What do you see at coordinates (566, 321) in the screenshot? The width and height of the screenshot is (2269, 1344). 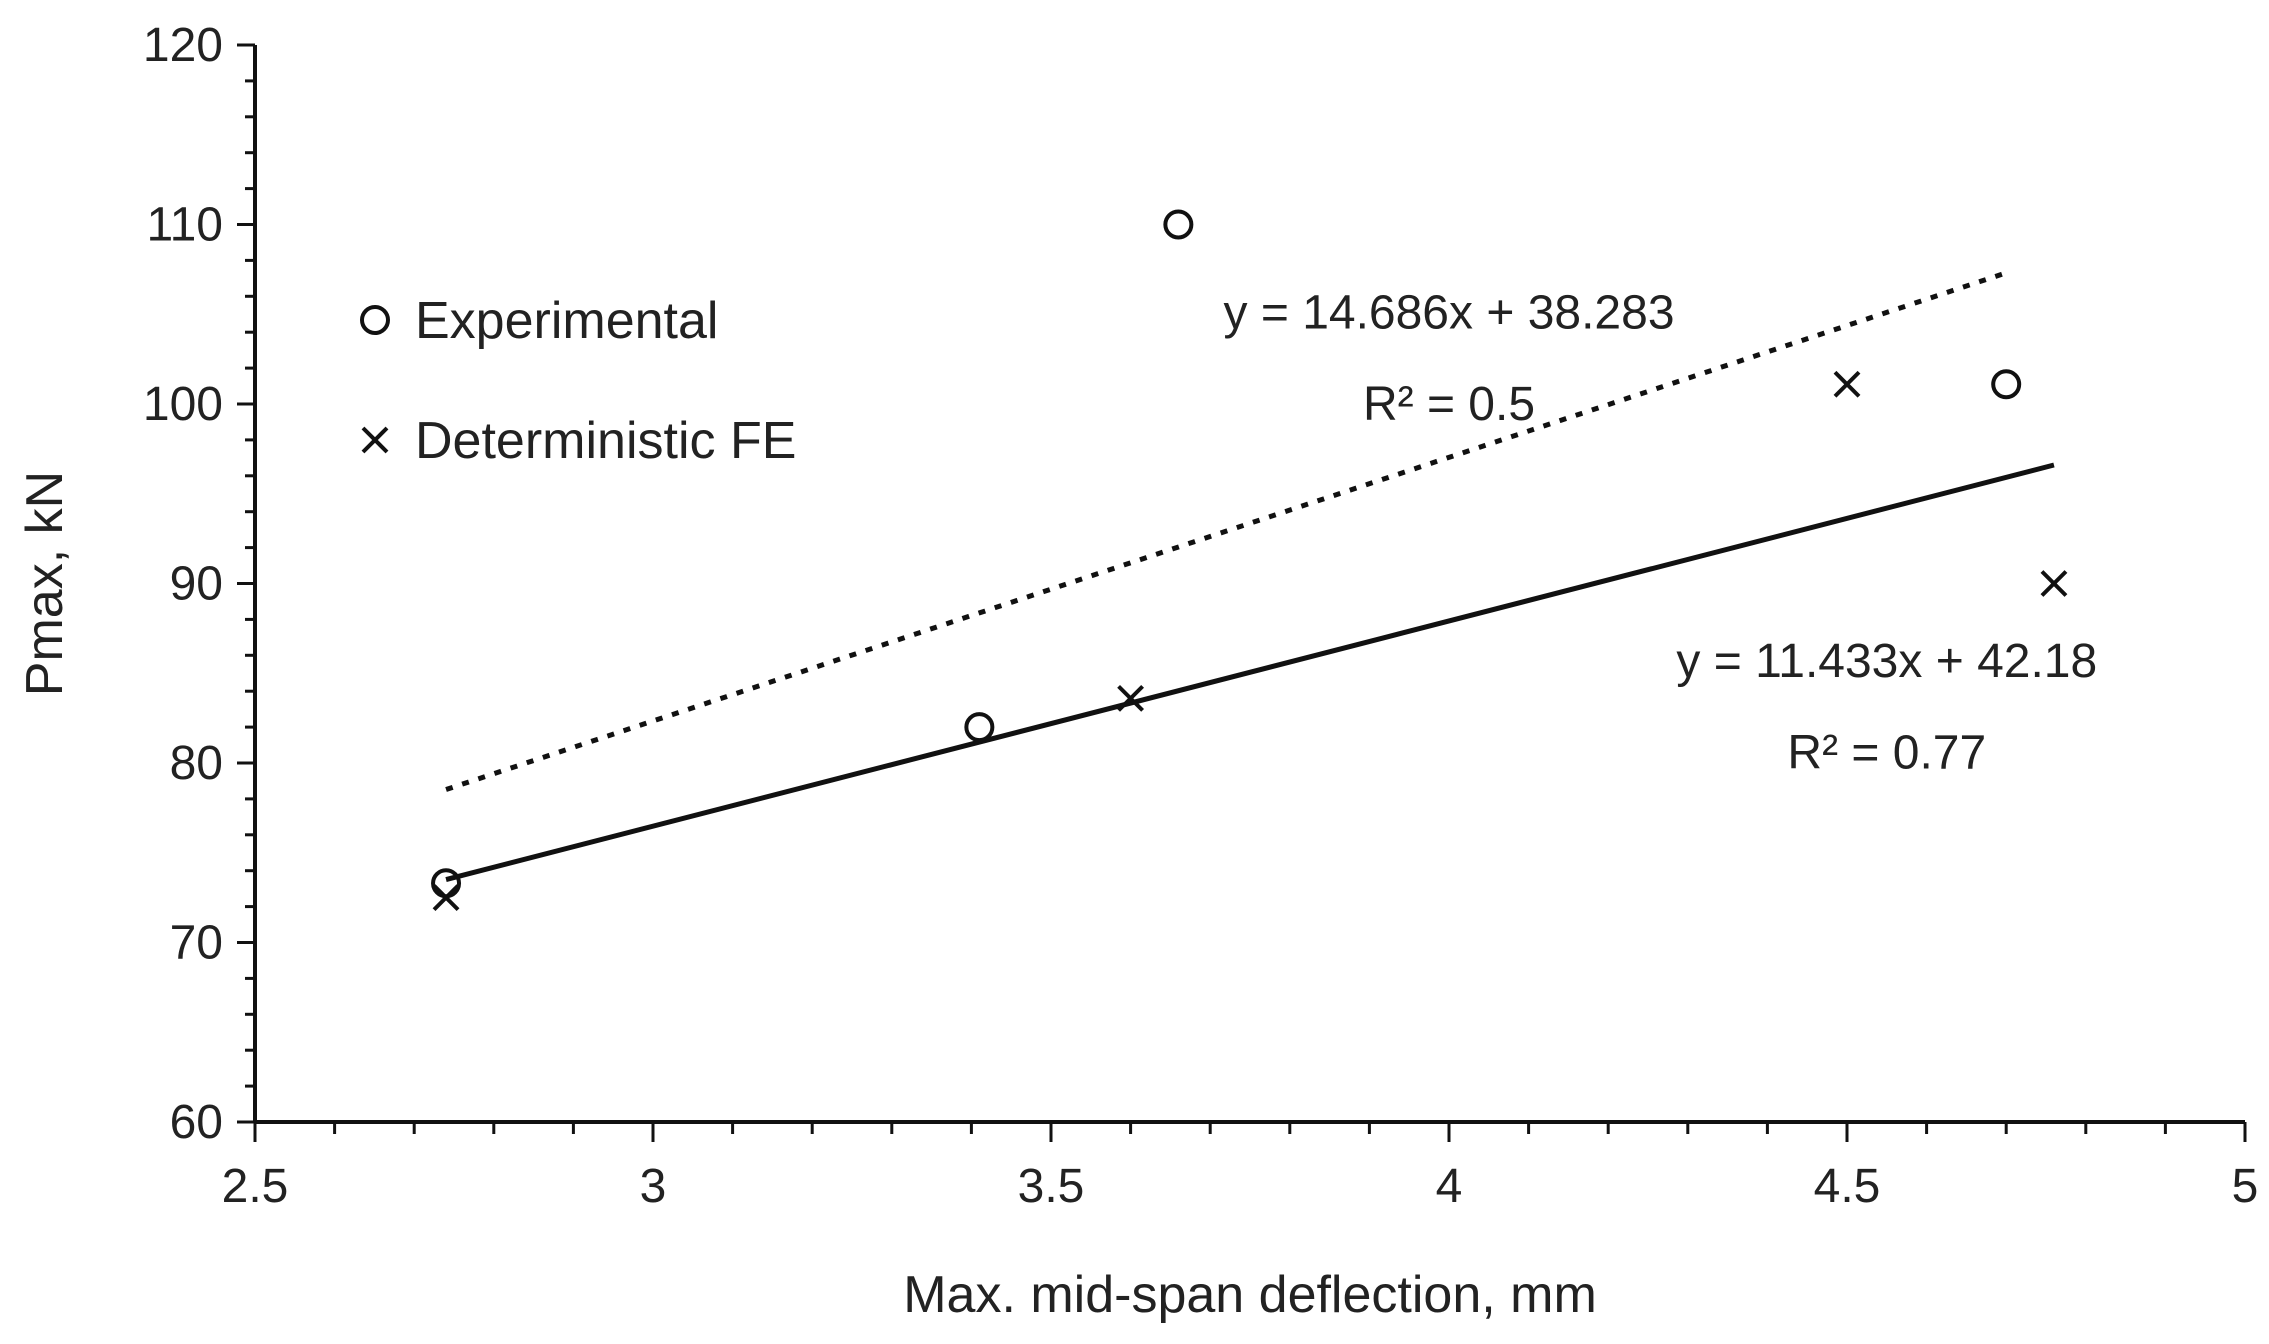 I see `legend-label: Experimental` at bounding box center [566, 321].